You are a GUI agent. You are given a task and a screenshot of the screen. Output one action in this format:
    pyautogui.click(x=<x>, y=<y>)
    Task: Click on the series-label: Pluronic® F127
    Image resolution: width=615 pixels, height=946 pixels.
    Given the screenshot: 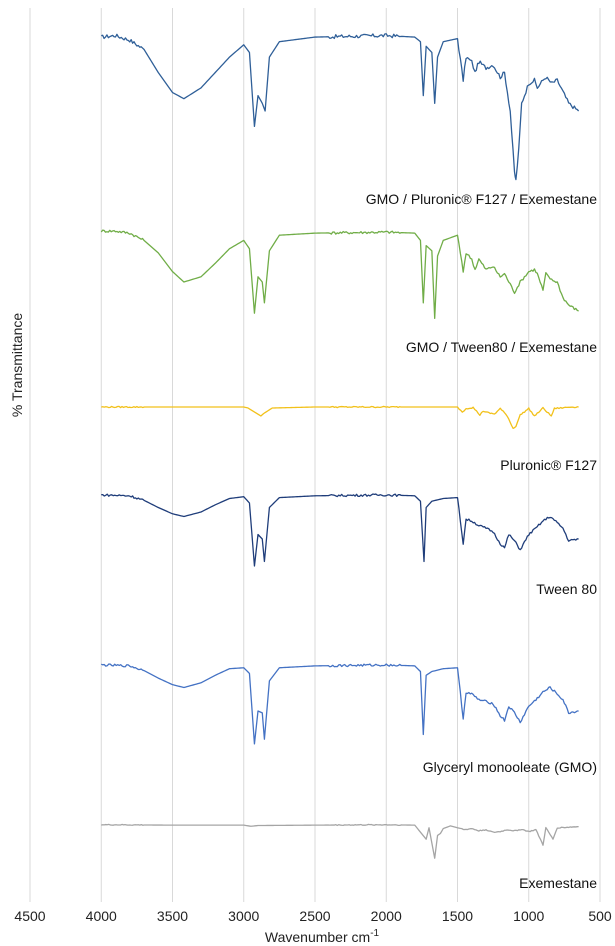 What is the action you would take?
    pyautogui.click(x=548, y=465)
    